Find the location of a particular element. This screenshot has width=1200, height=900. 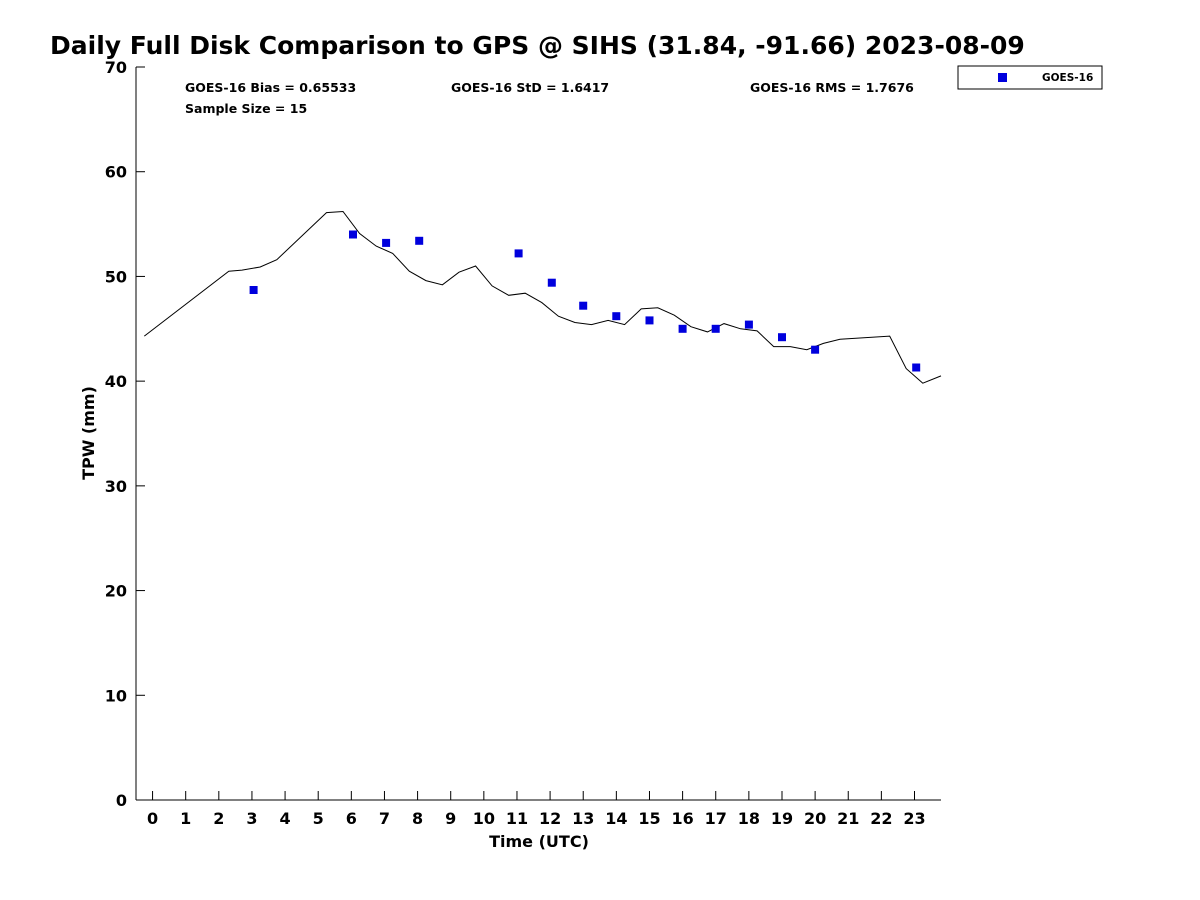

y-tick-label: 50 is located at coordinates (116, 276).